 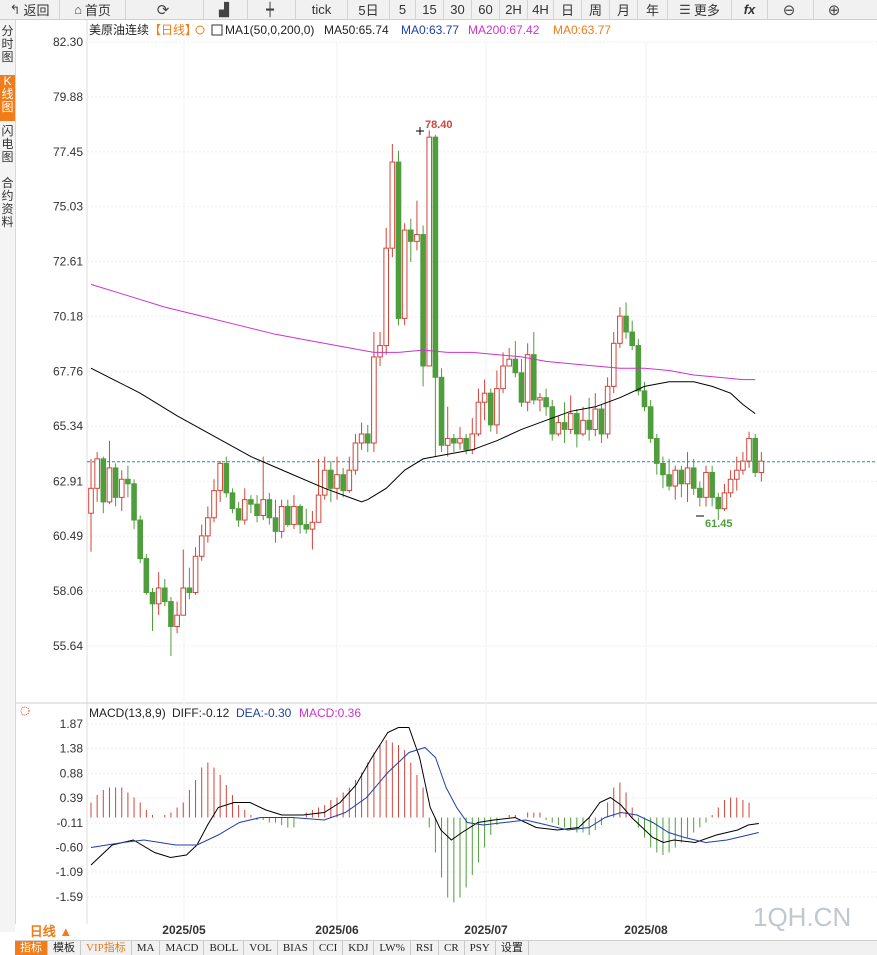 I want to click on period-day: 日, so click(x=568, y=9).